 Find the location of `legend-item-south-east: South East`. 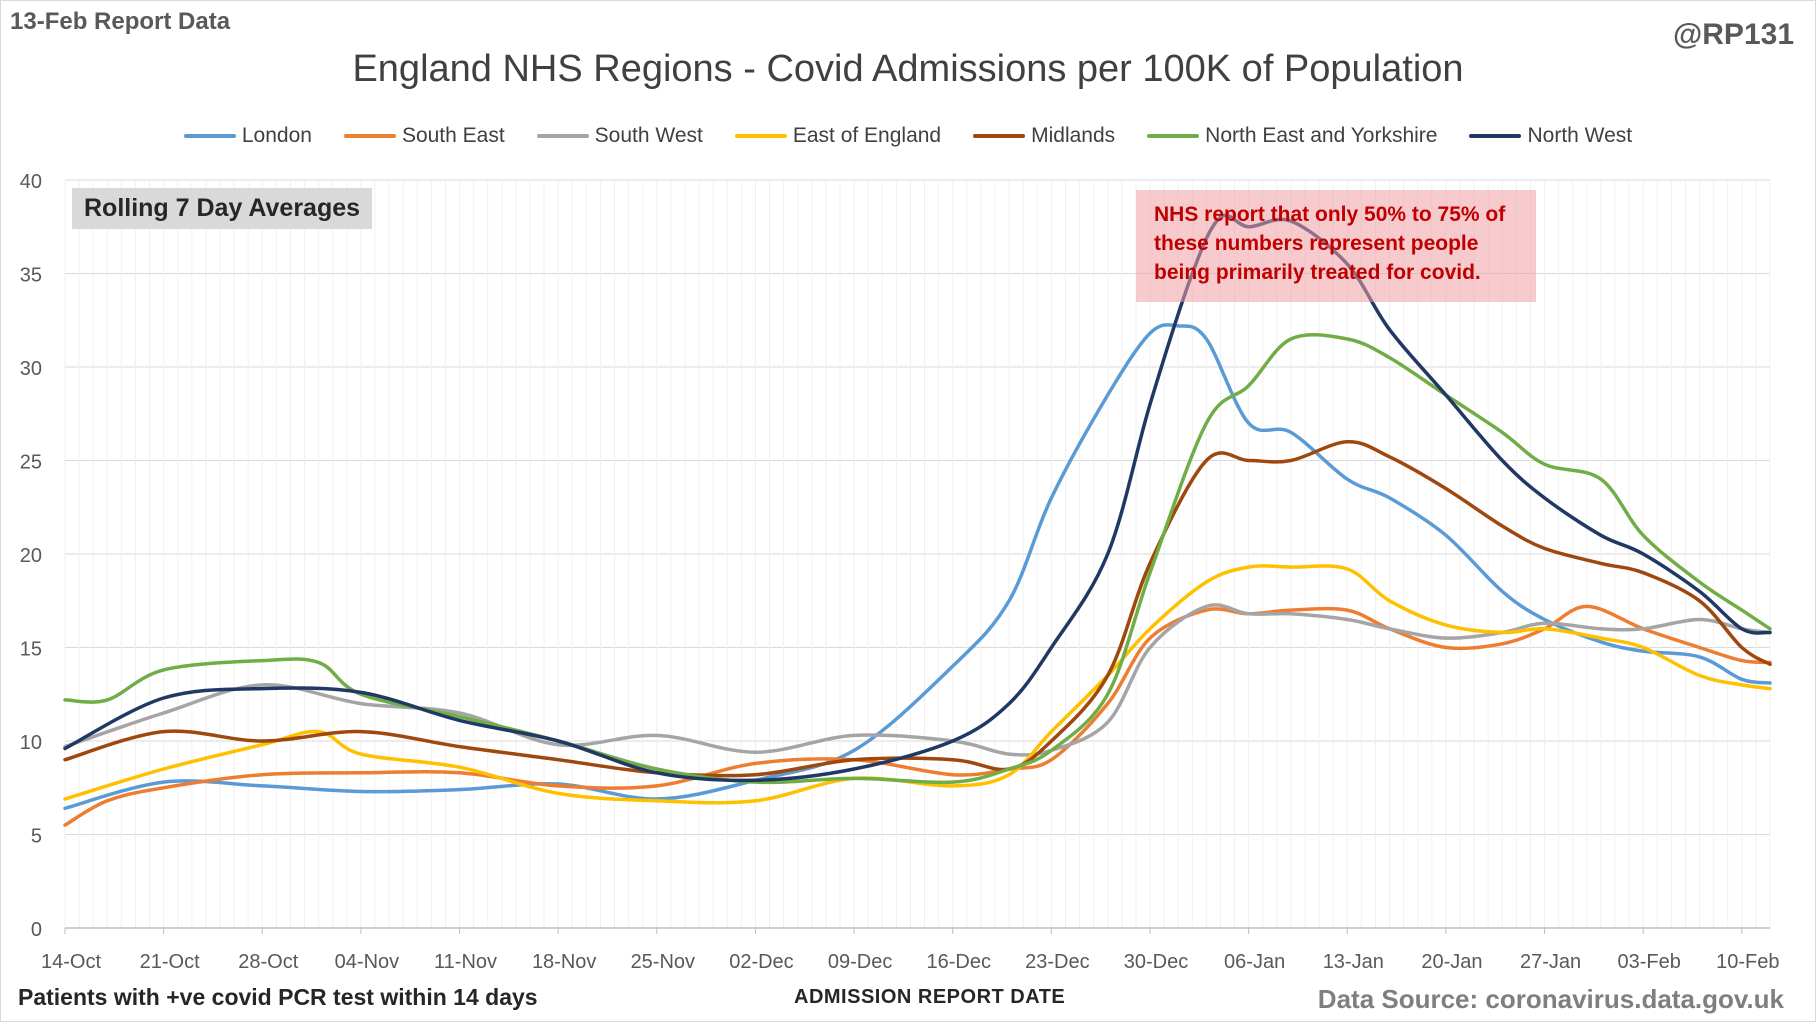

legend-item-south-east: South East is located at coordinates (424, 136).